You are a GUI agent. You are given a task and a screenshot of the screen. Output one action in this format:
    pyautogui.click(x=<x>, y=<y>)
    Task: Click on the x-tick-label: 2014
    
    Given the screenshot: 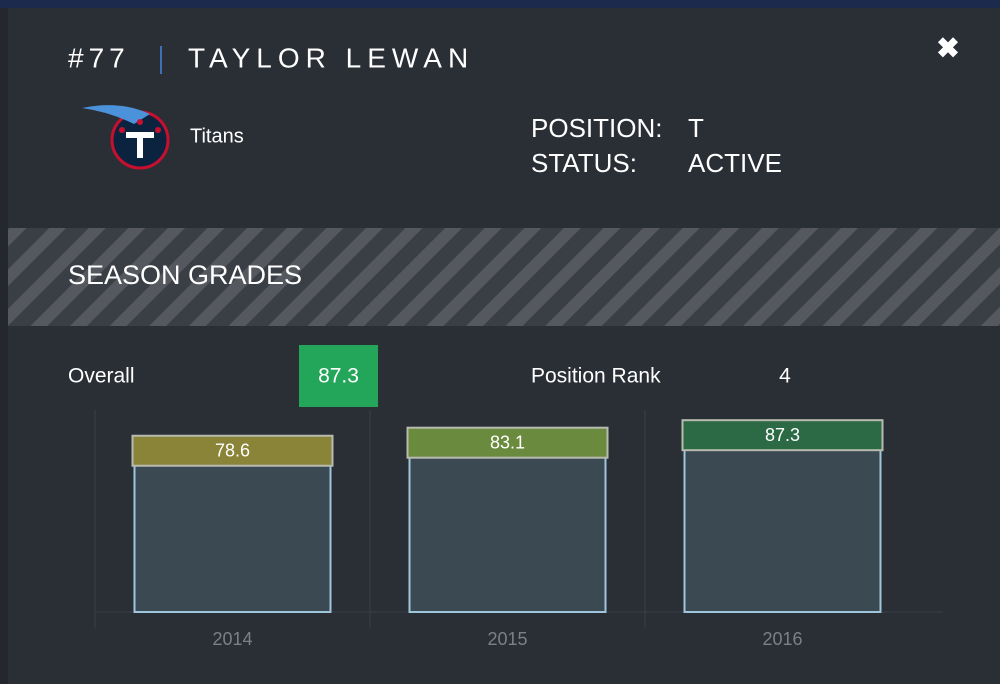 What is the action you would take?
    pyautogui.click(x=232, y=639)
    